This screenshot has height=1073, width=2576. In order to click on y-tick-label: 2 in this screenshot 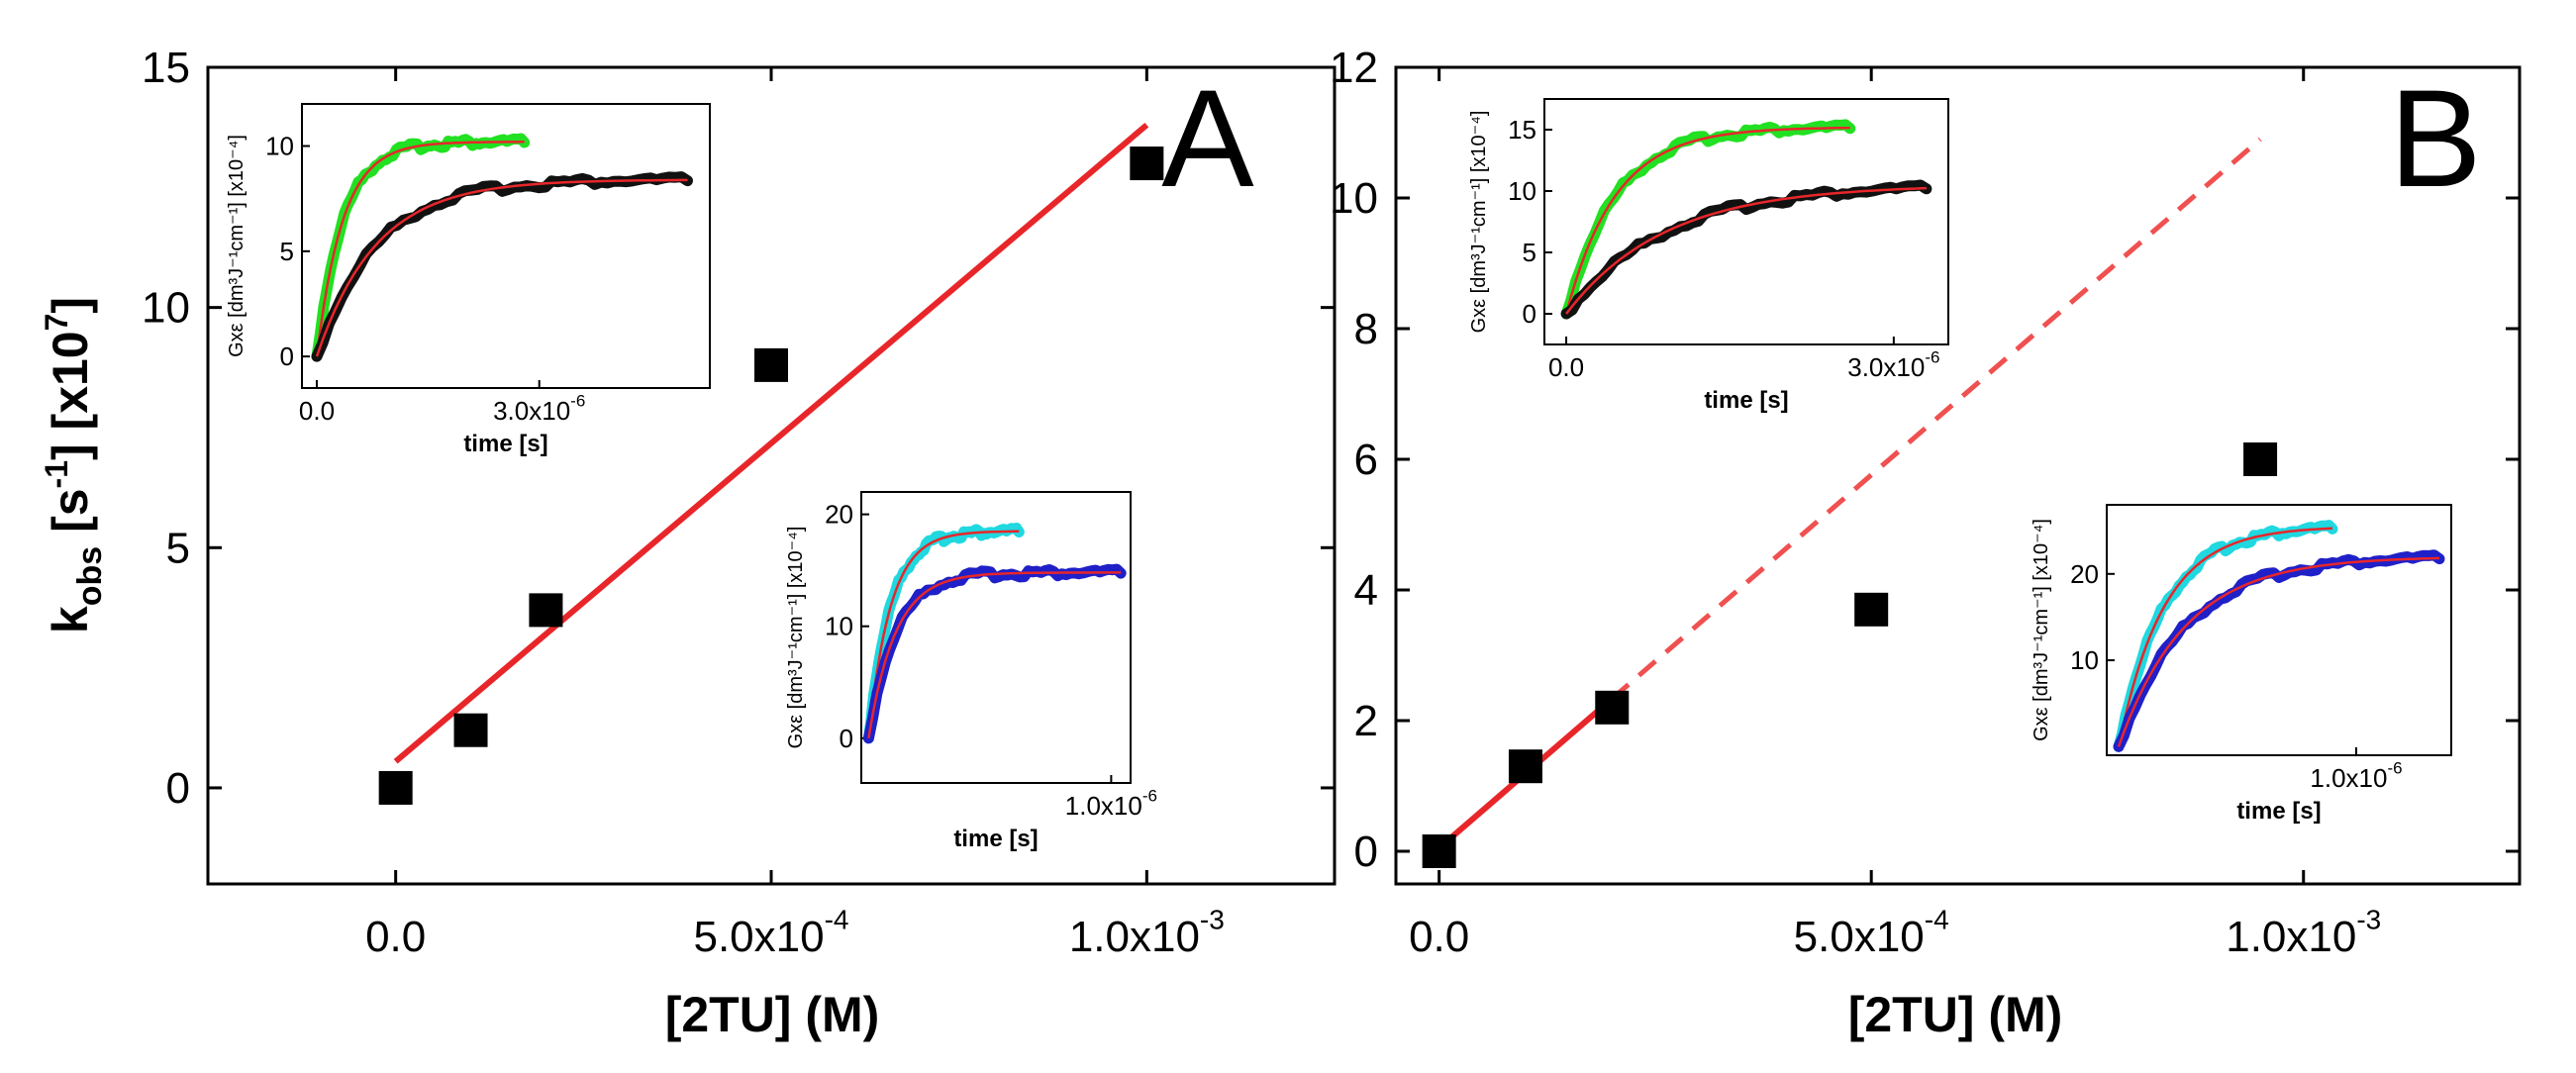, I will do `click(1366, 721)`.